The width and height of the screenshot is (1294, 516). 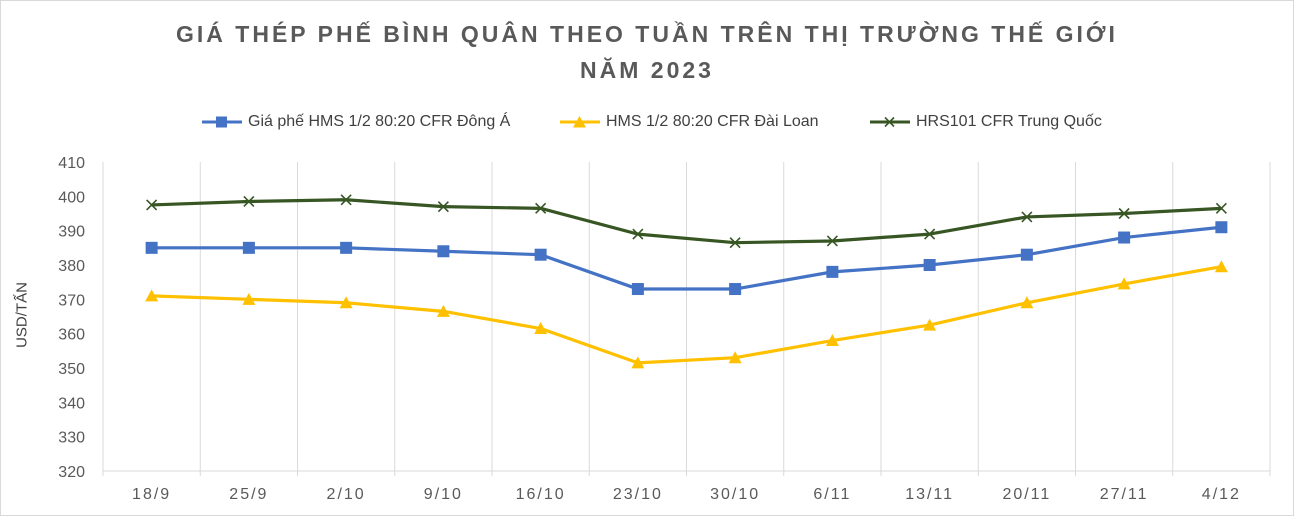 What do you see at coordinates (443, 494) in the screenshot?
I see `x-tick-label: 9/10` at bounding box center [443, 494].